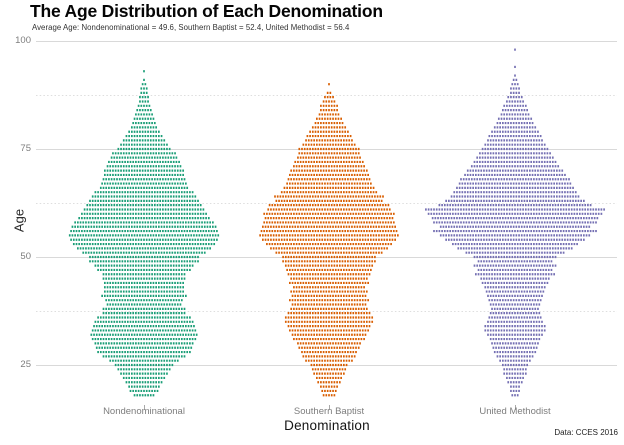 The width and height of the screenshot is (624, 445). I want to click on y-tick-label-75: 75, so click(25, 148).